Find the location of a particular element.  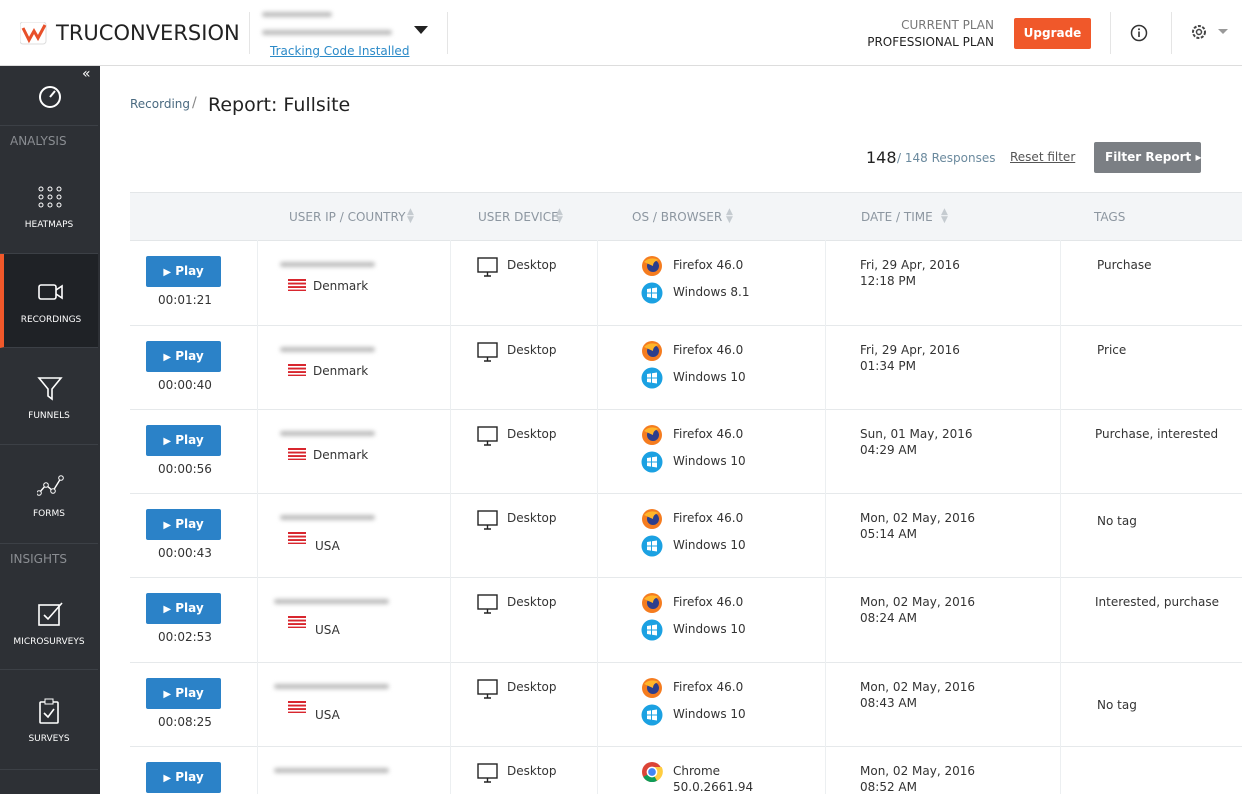

nav-label: FORMS is located at coordinates (49, 513).